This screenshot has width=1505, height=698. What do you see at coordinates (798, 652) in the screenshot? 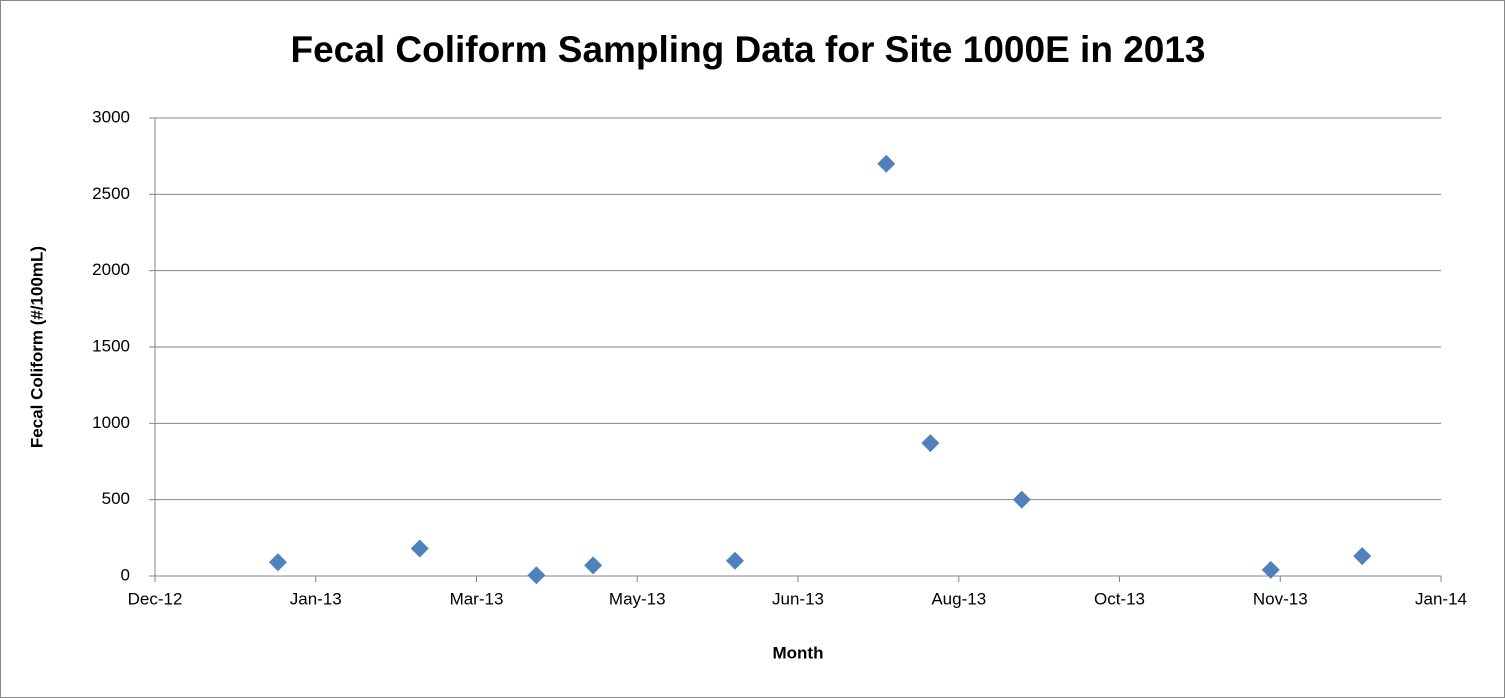
I see `x-axis-label: Month` at bounding box center [798, 652].